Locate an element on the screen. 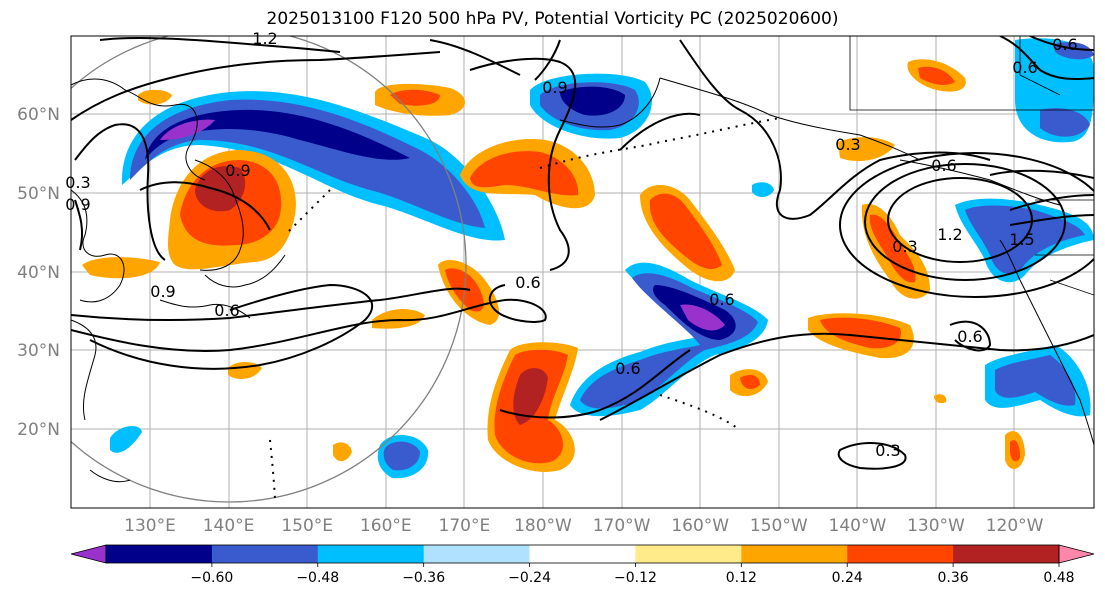  longitude-label: 140°E is located at coordinates (229, 526).